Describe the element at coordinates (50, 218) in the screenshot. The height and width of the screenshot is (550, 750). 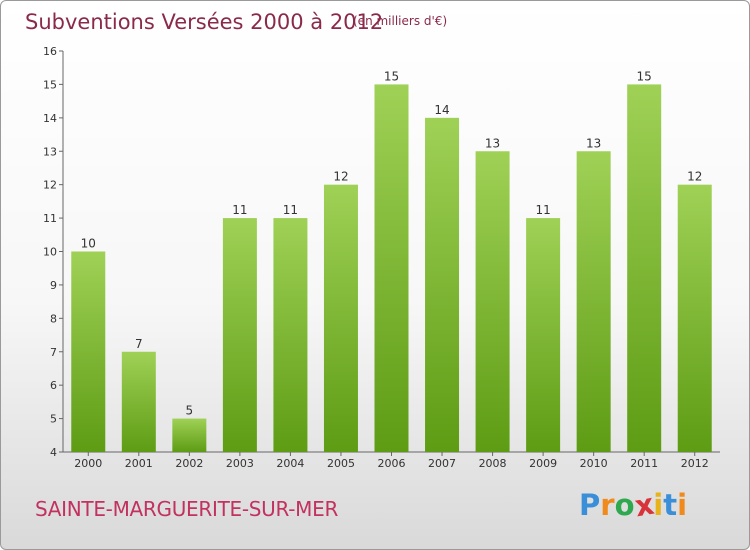
I see `y-tick-label: 11` at that location.